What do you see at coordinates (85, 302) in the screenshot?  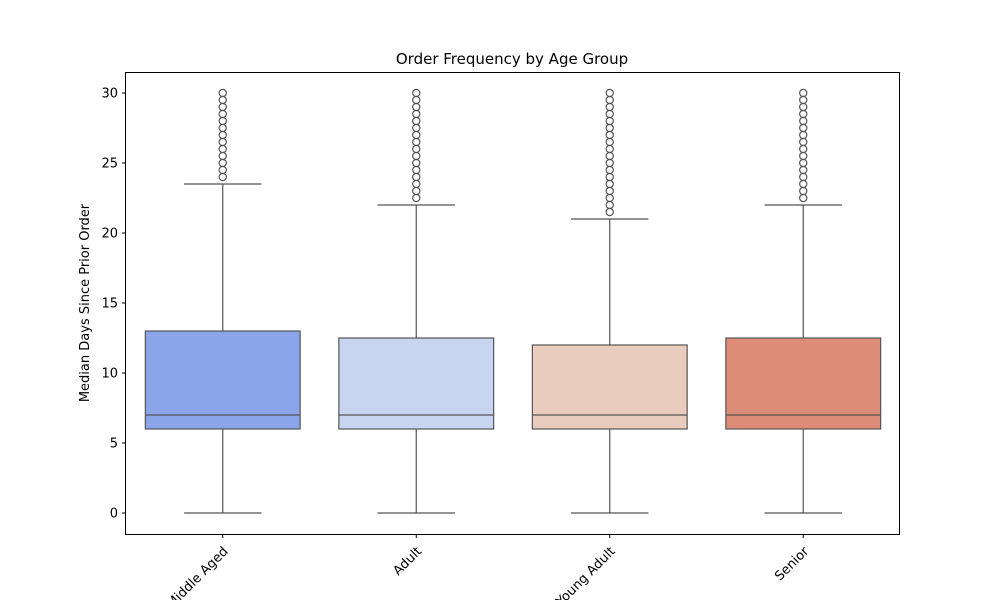 I see `y-axis-label: Median Days Since Prior Order` at bounding box center [85, 302].